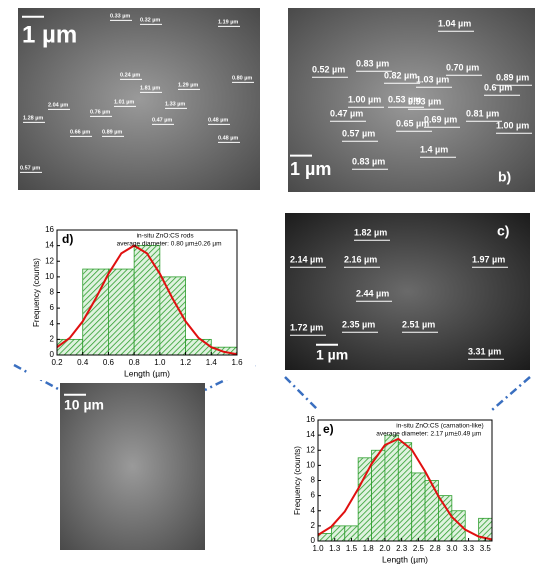  Describe the element at coordinates (306, 259) in the screenshot. I see `measure-label: 2.14 µm` at that location.